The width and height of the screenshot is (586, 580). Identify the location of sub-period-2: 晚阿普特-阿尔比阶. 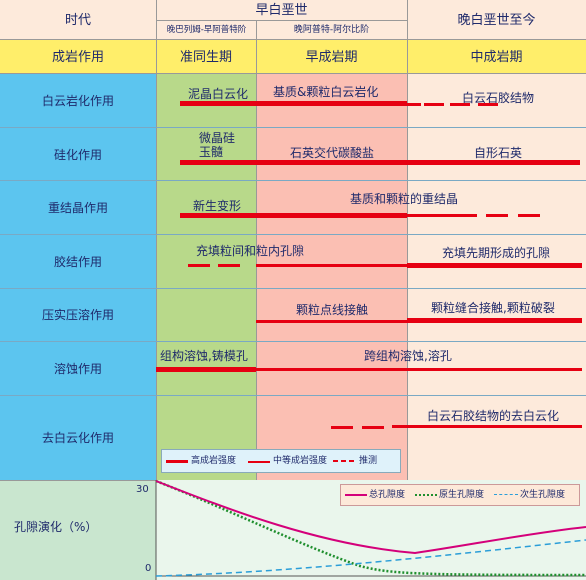
(331, 30).